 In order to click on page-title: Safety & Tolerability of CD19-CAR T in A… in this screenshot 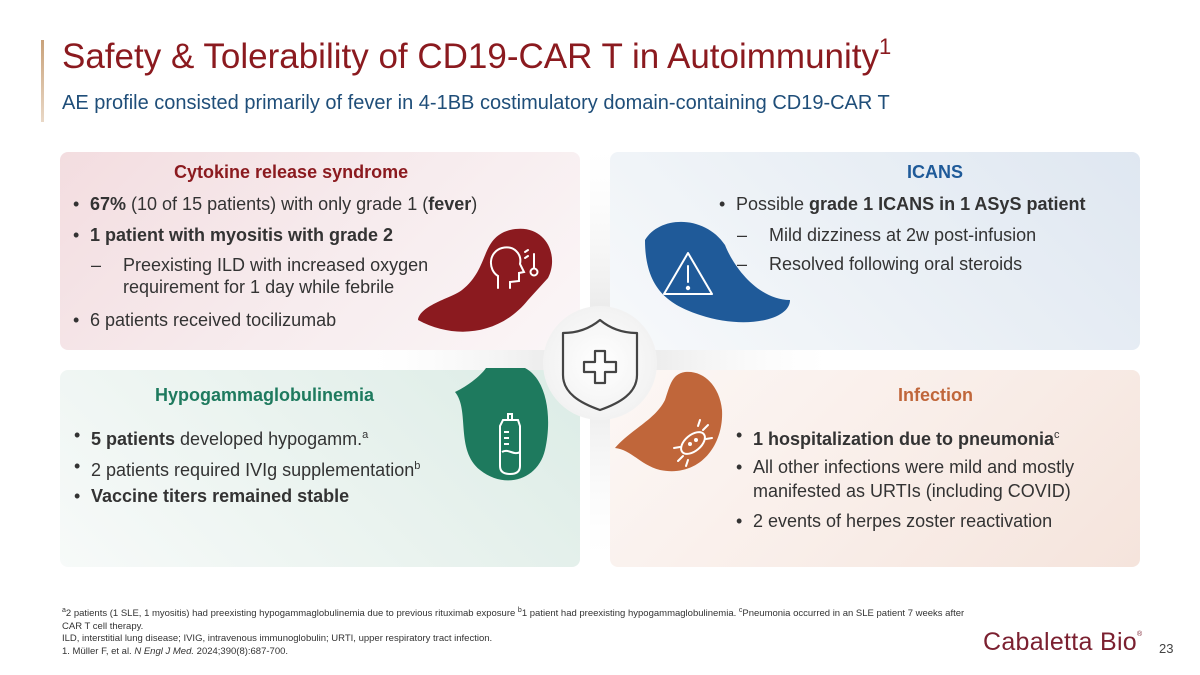, I will do `click(477, 55)`.